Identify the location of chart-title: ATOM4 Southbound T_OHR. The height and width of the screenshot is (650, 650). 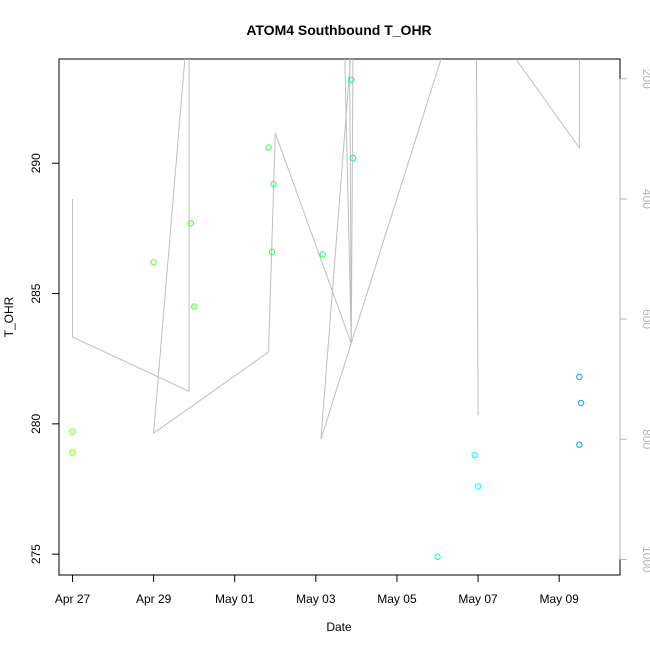
(338, 30).